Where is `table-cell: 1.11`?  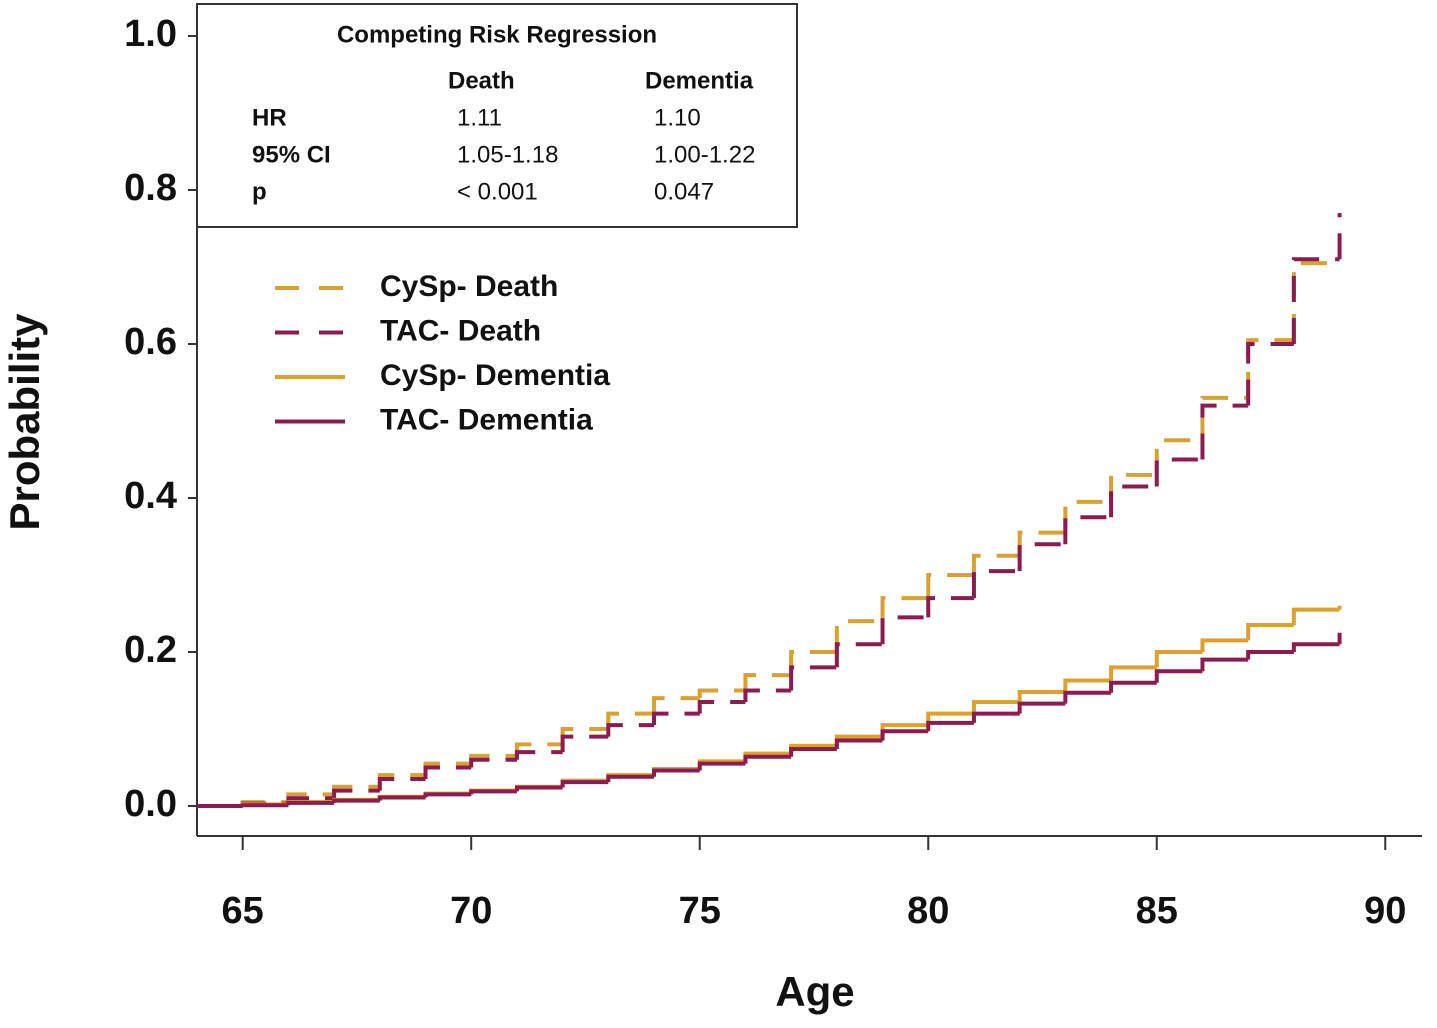 table-cell: 1.11 is located at coordinates (479, 117).